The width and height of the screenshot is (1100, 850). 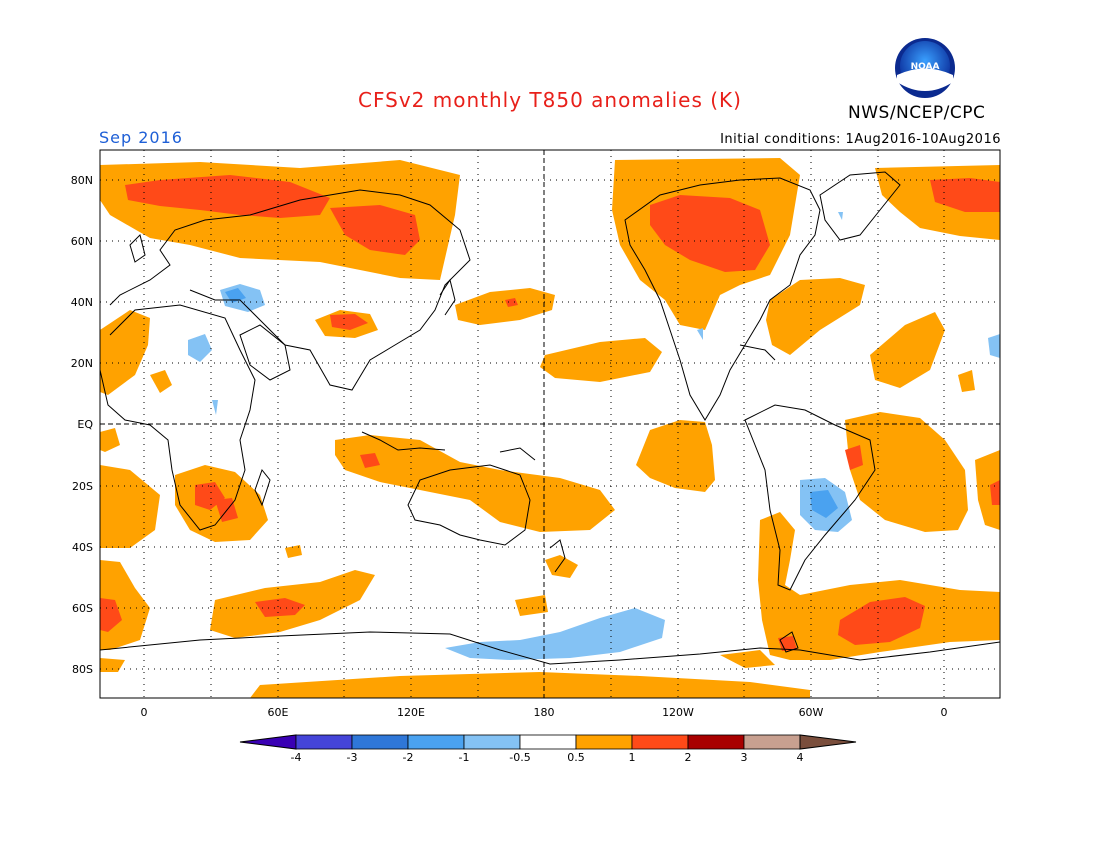 I want to click on lat-label: 60N, so click(x=82, y=241).